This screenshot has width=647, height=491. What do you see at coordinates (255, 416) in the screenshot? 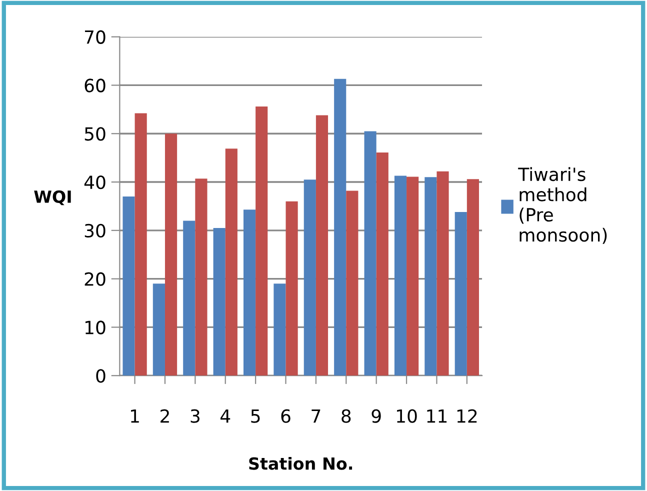
I see `x-tick-label: 5` at bounding box center [255, 416].